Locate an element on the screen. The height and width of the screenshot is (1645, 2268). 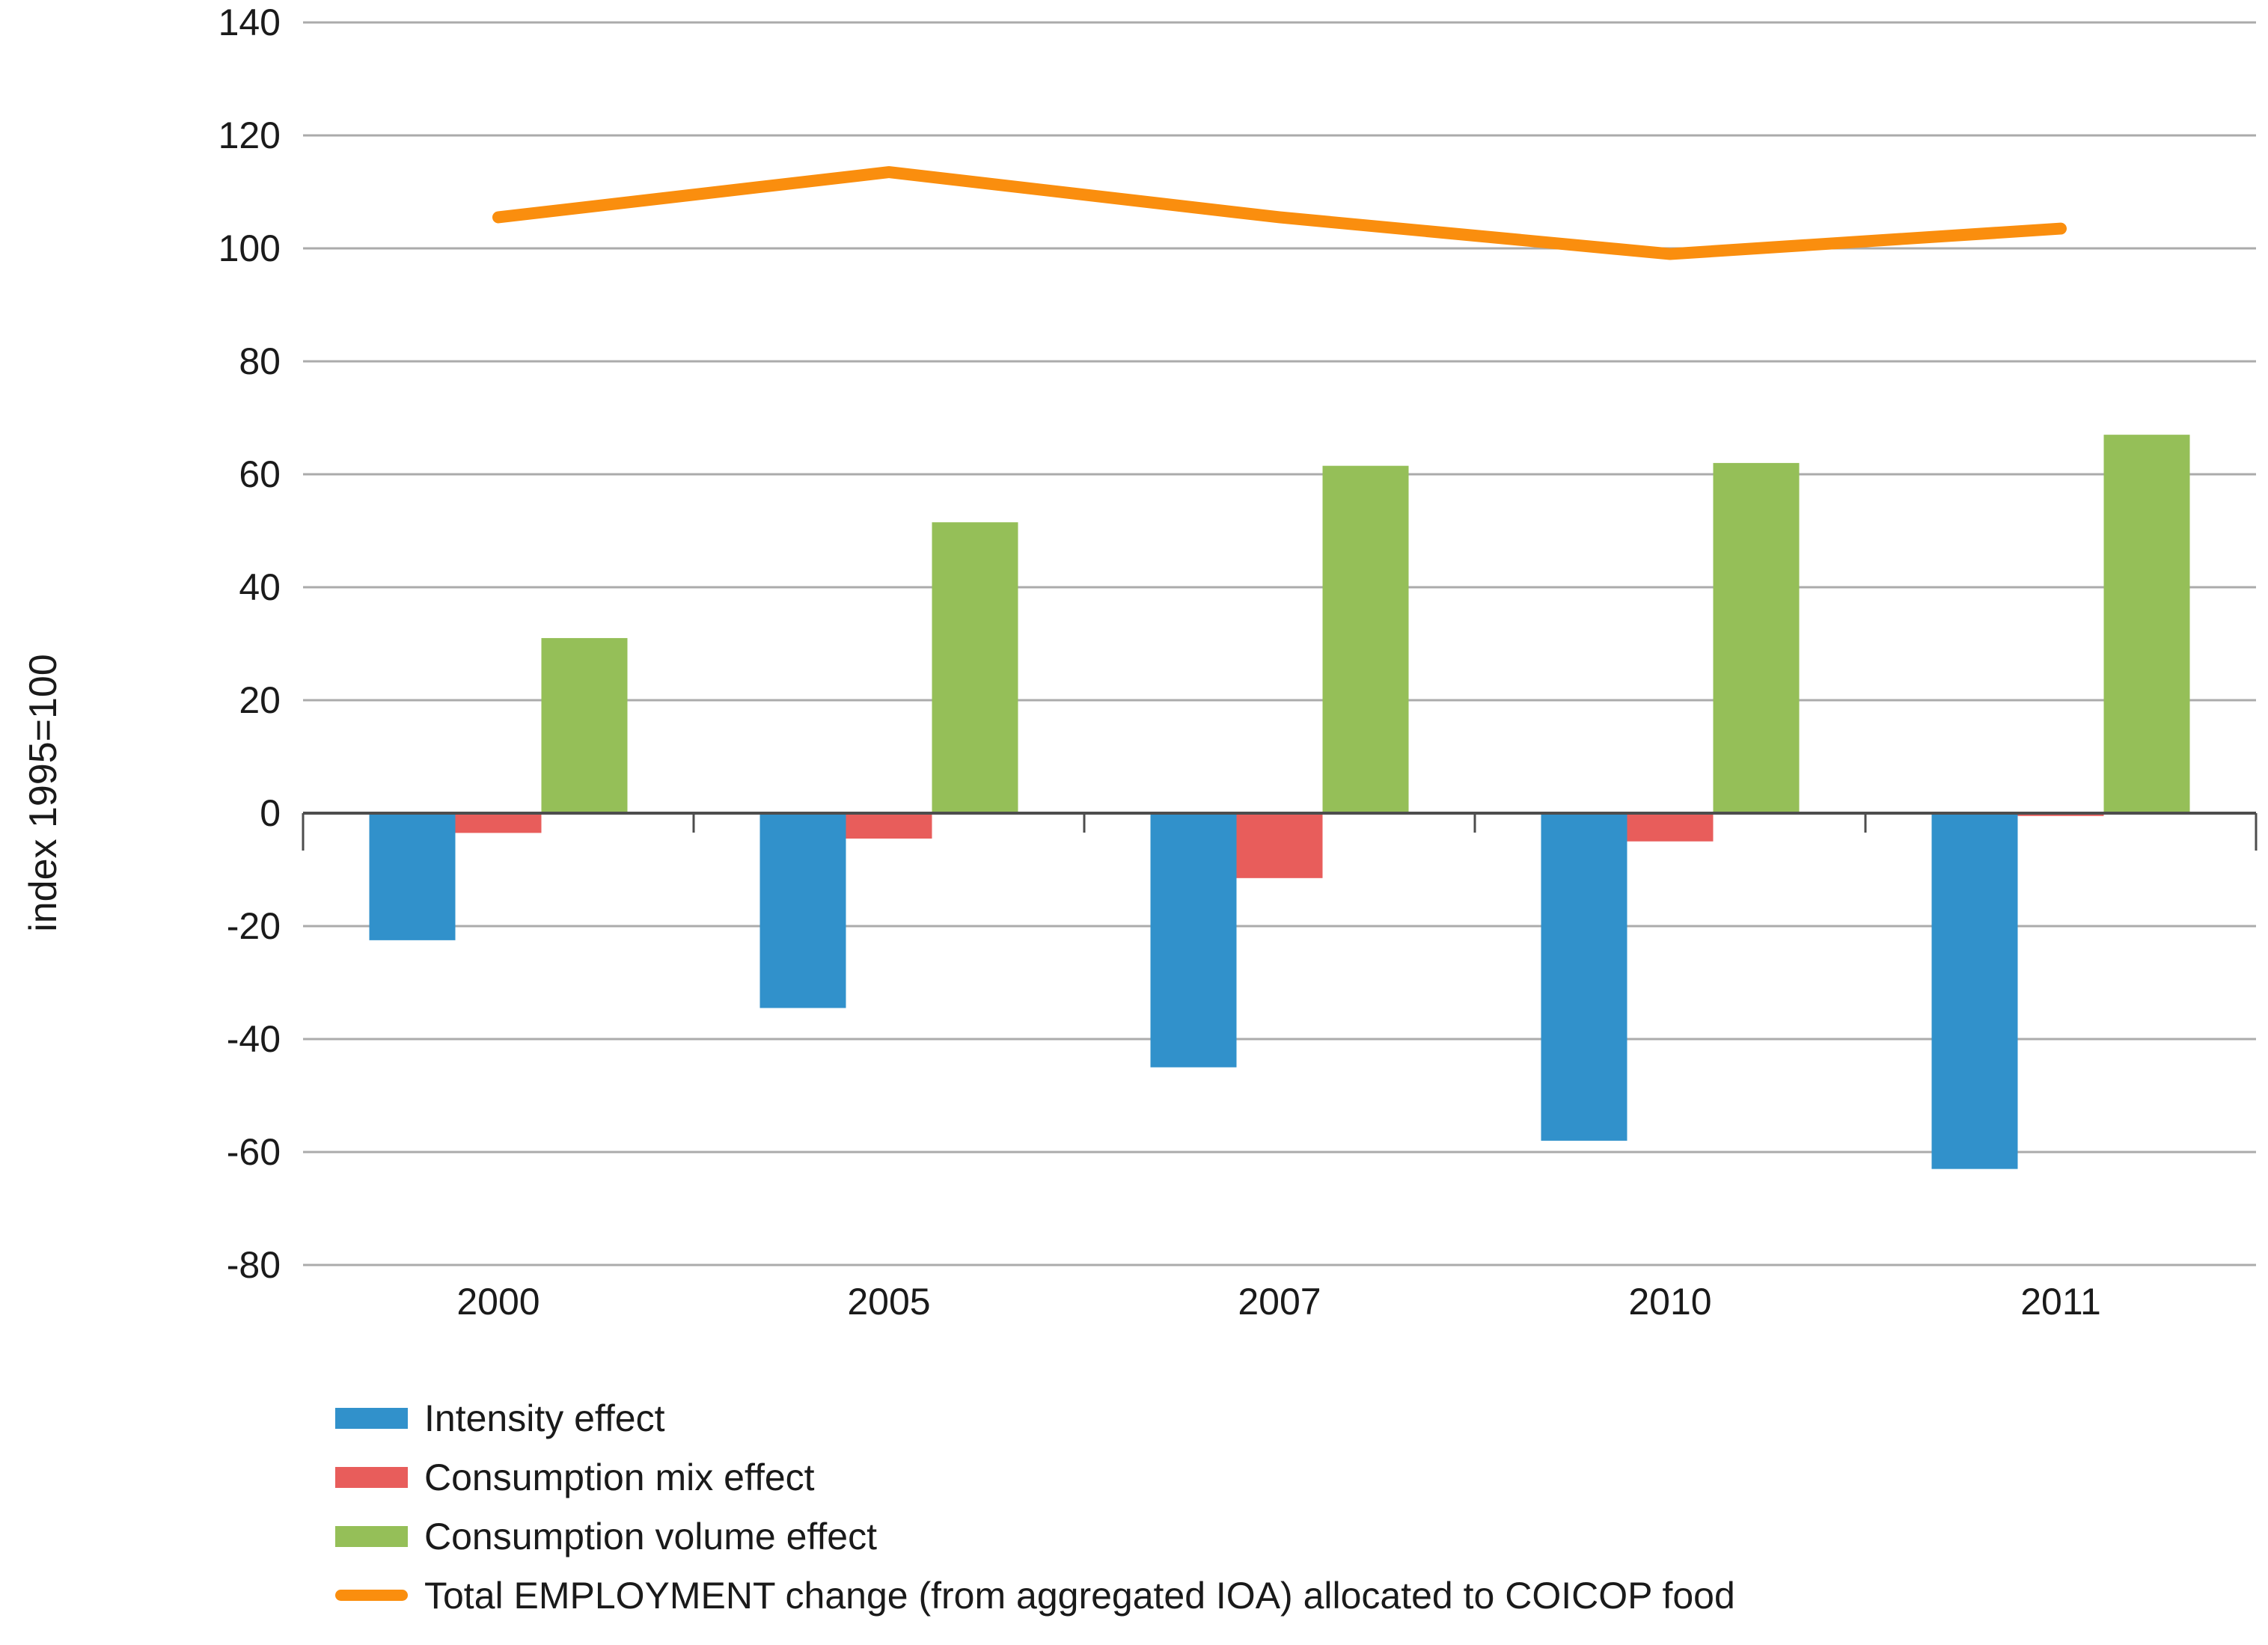
bar-consumption-volume-effect-2007 is located at coordinates (1365, 639).